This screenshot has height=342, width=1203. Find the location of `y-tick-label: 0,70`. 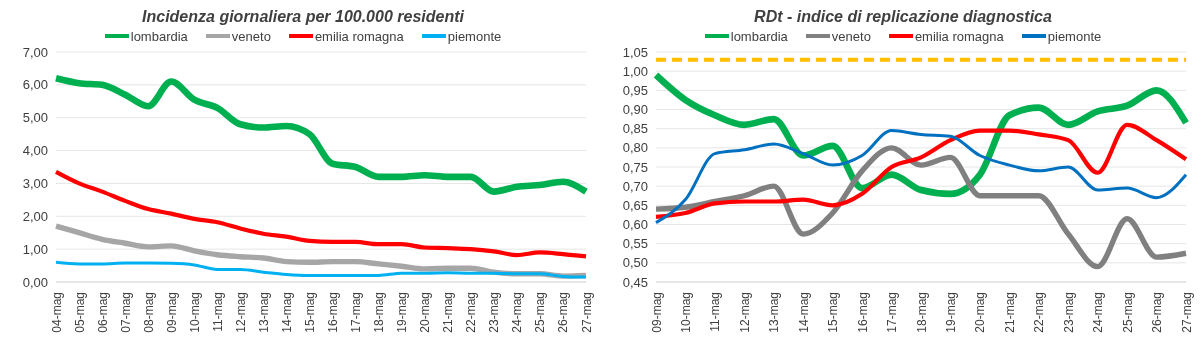

y-tick-label: 0,70 is located at coordinates (635, 186).